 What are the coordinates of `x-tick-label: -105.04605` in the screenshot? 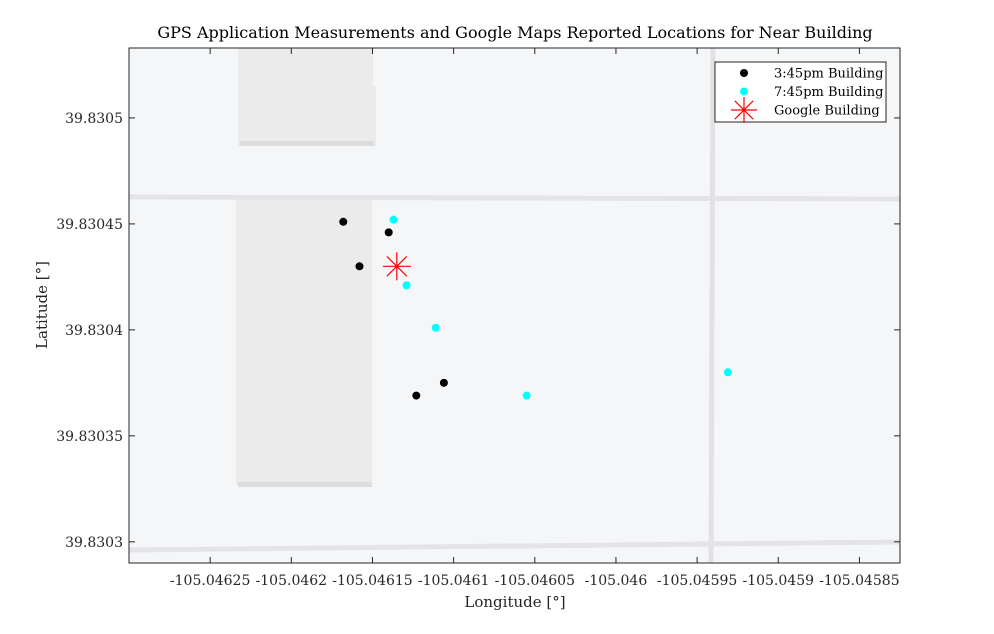 It's located at (535, 581).